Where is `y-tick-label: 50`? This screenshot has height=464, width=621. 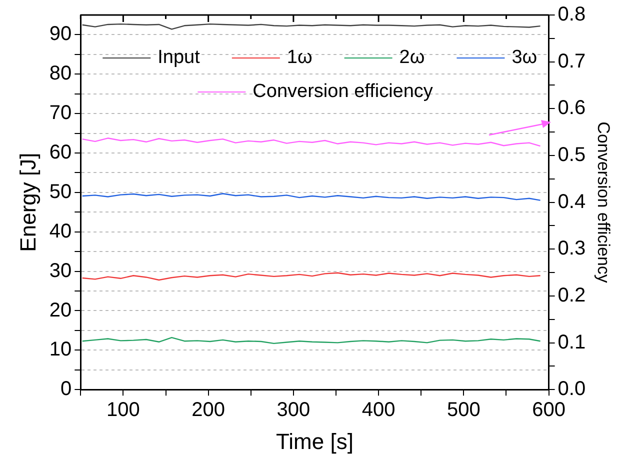 y-tick-label: 50 is located at coordinates (60, 191).